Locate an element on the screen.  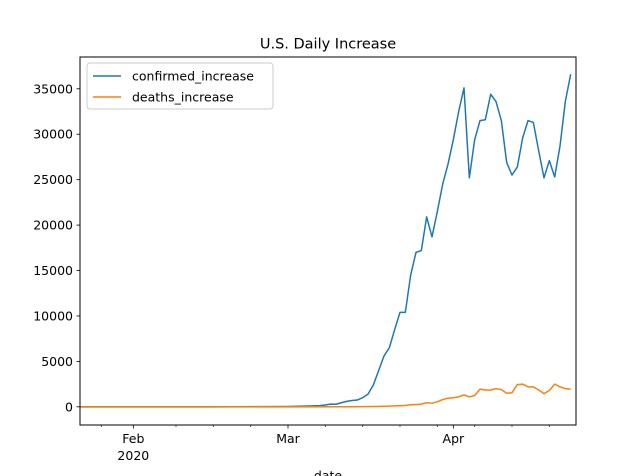
legend-label: confirmed_increase is located at coordinates (193, 76).